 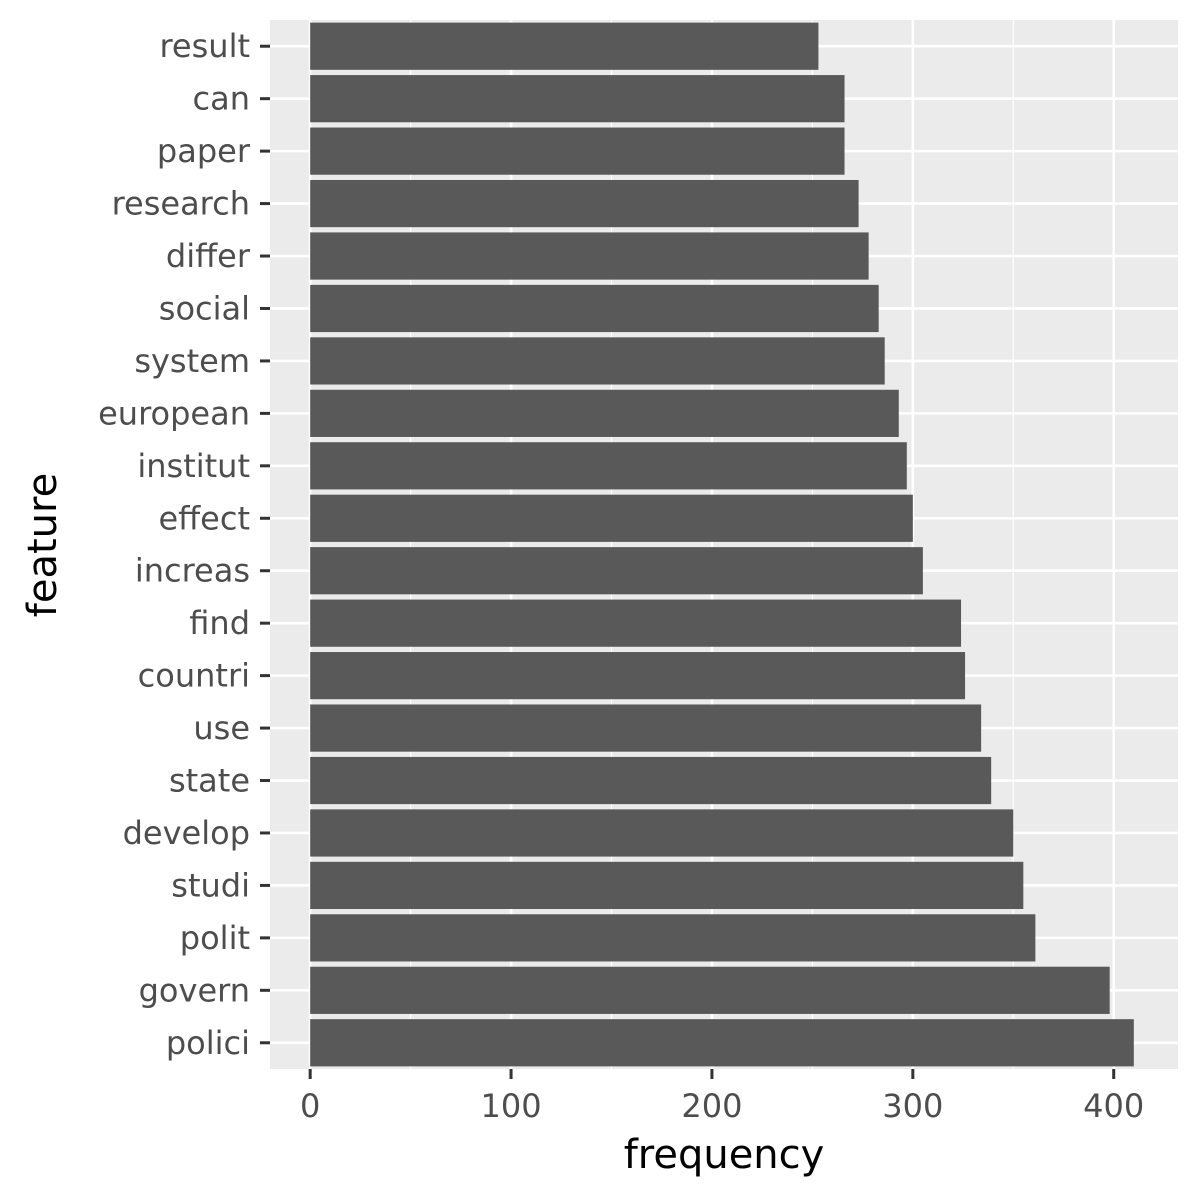 What do you see at coordinates (215, 938) in the screenshot?
I see `y-tick-label: polit` at bounding box center [215, 938].